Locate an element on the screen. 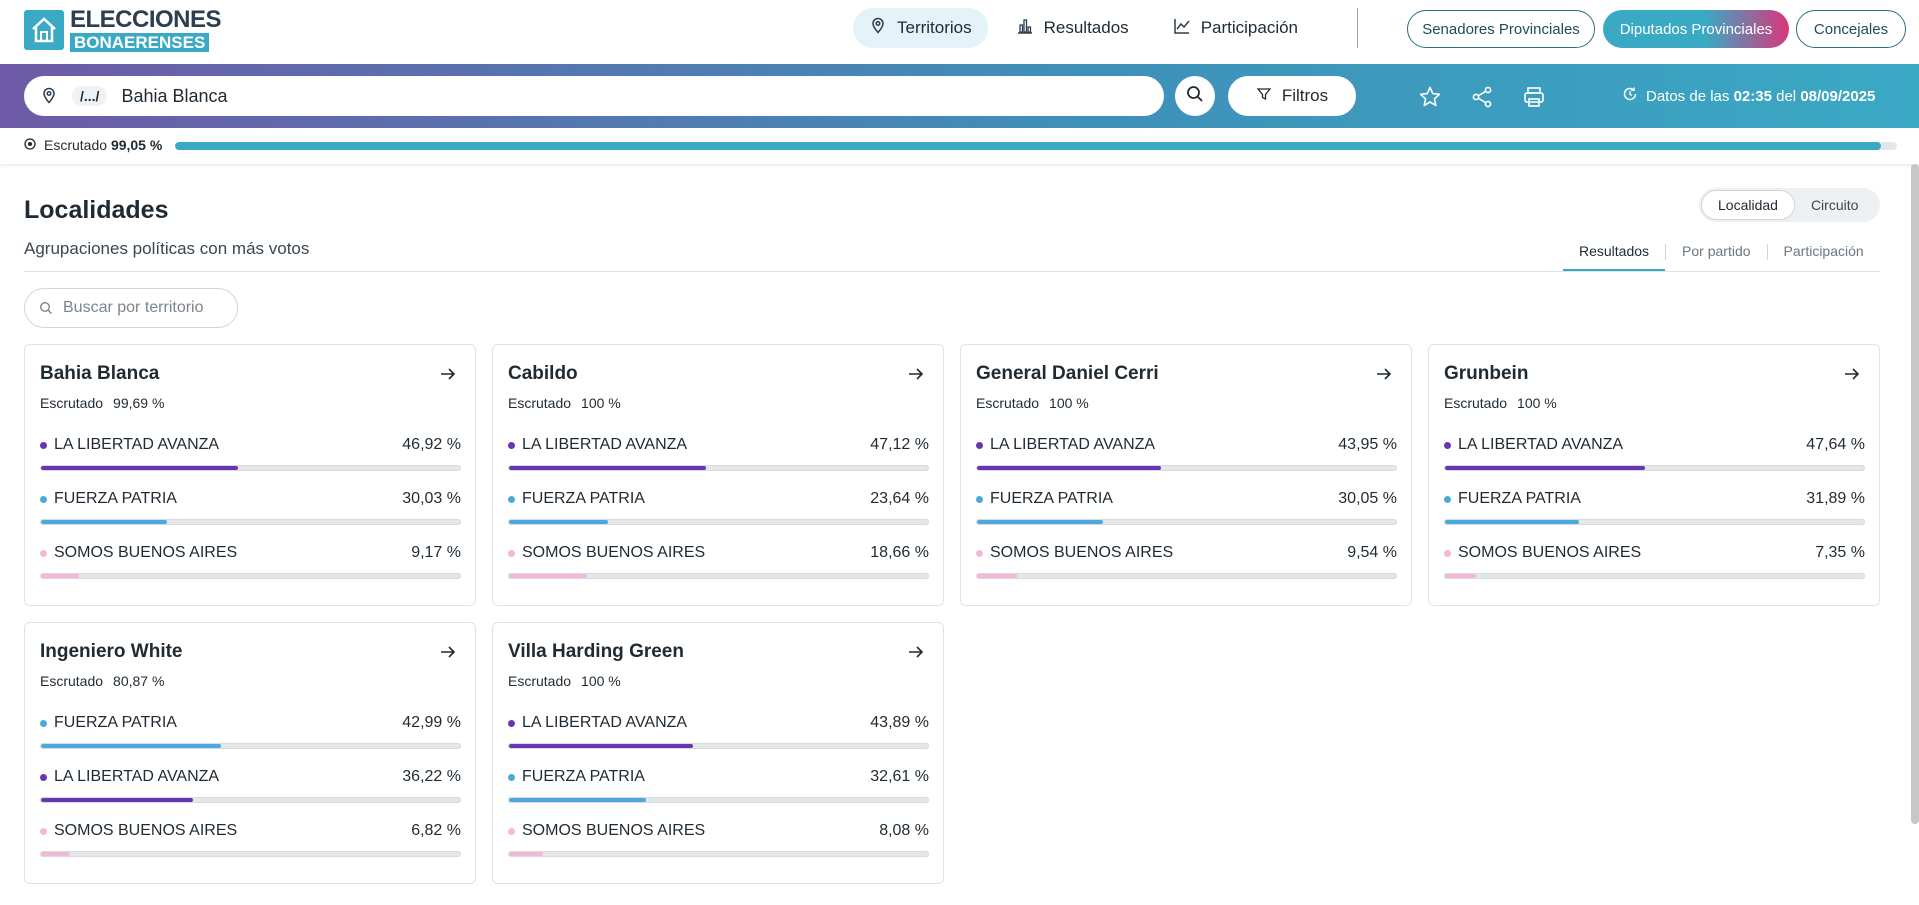  share-icon is located at coordinates (1482, 97).